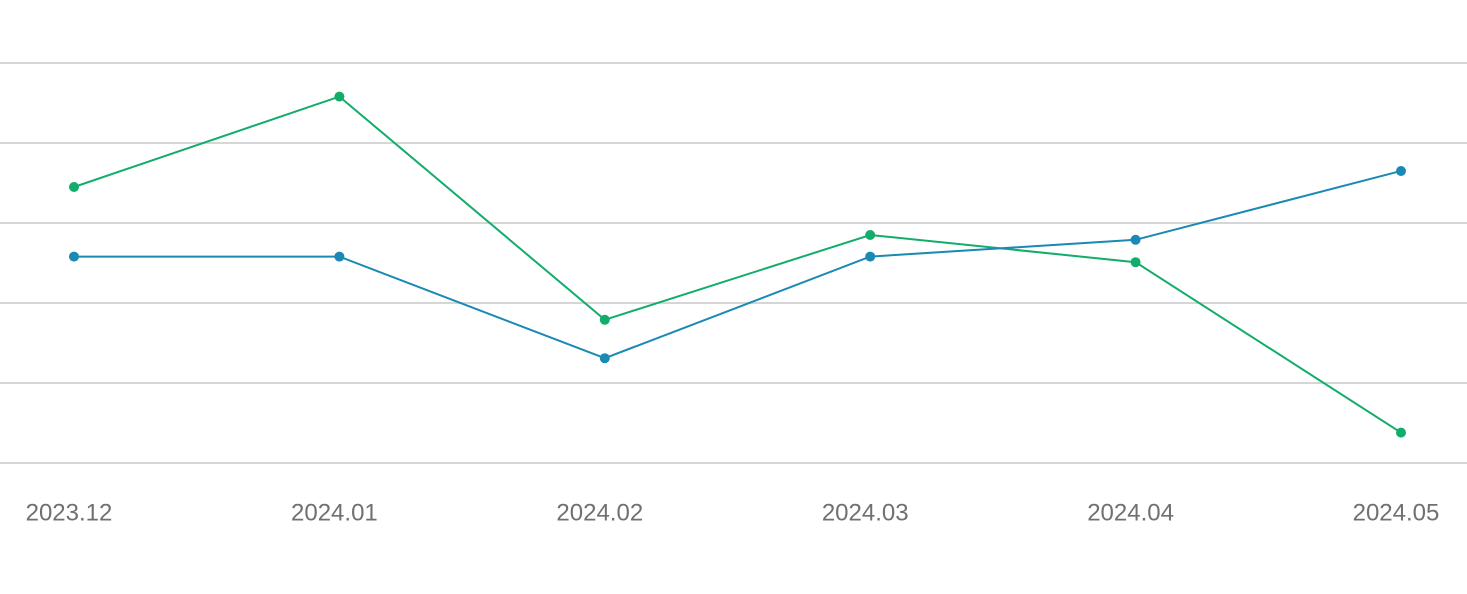  What do you see at coordinates (865, 512) in the screenshot?
I see `x-tick-label: 2024.03` at bounding box center [865, 512].